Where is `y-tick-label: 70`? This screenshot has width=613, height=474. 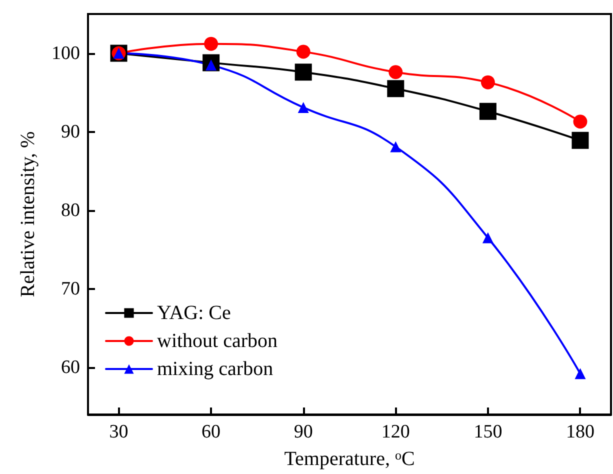 y-tick-label: 70 is located at coordinates (70, 289).